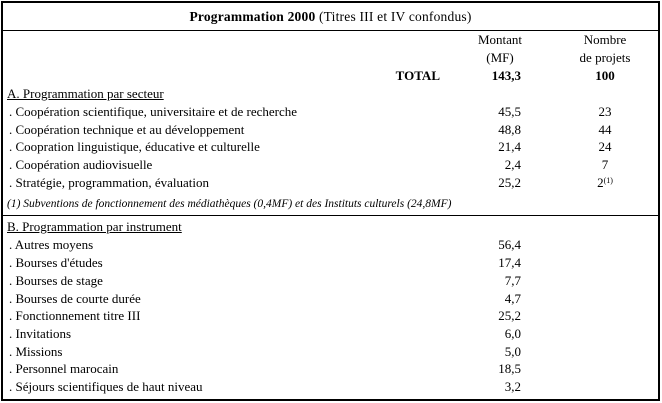 The width and height of the screenshot is (662, 403). Describe the element at coordinates (605, 129) in the screenshot. I see `row-value-projets: 44` at that location.